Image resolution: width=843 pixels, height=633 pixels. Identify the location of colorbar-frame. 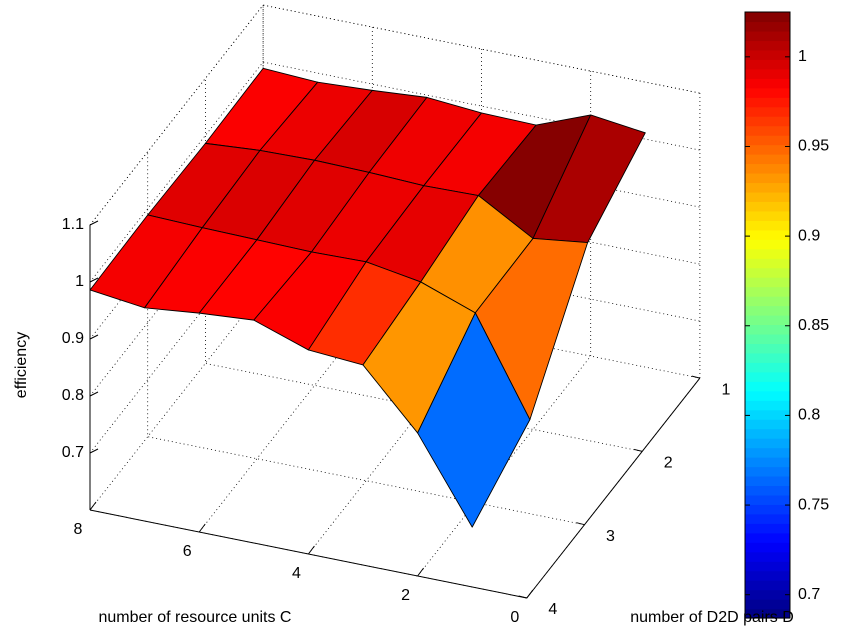
(767, 315).